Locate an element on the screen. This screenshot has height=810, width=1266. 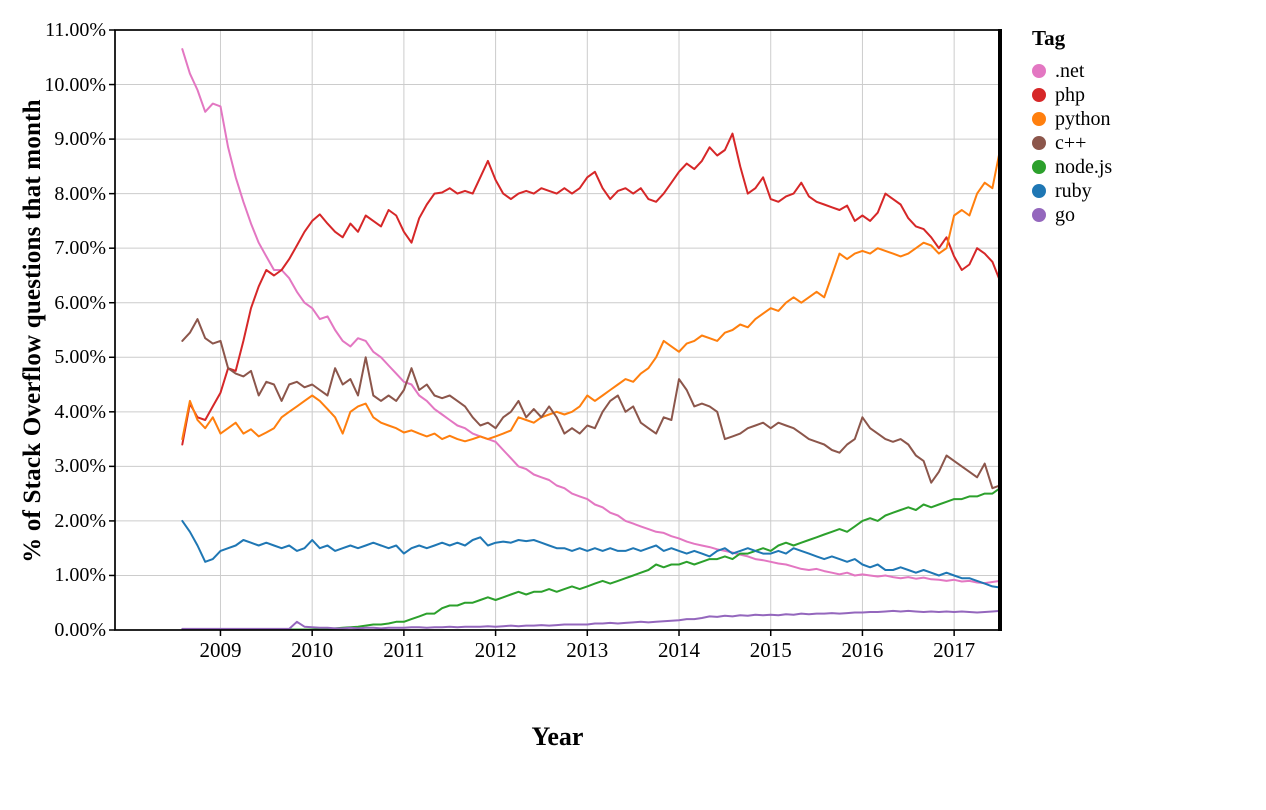
x-tick-label: 2010 is located at coordinates (312, 650).